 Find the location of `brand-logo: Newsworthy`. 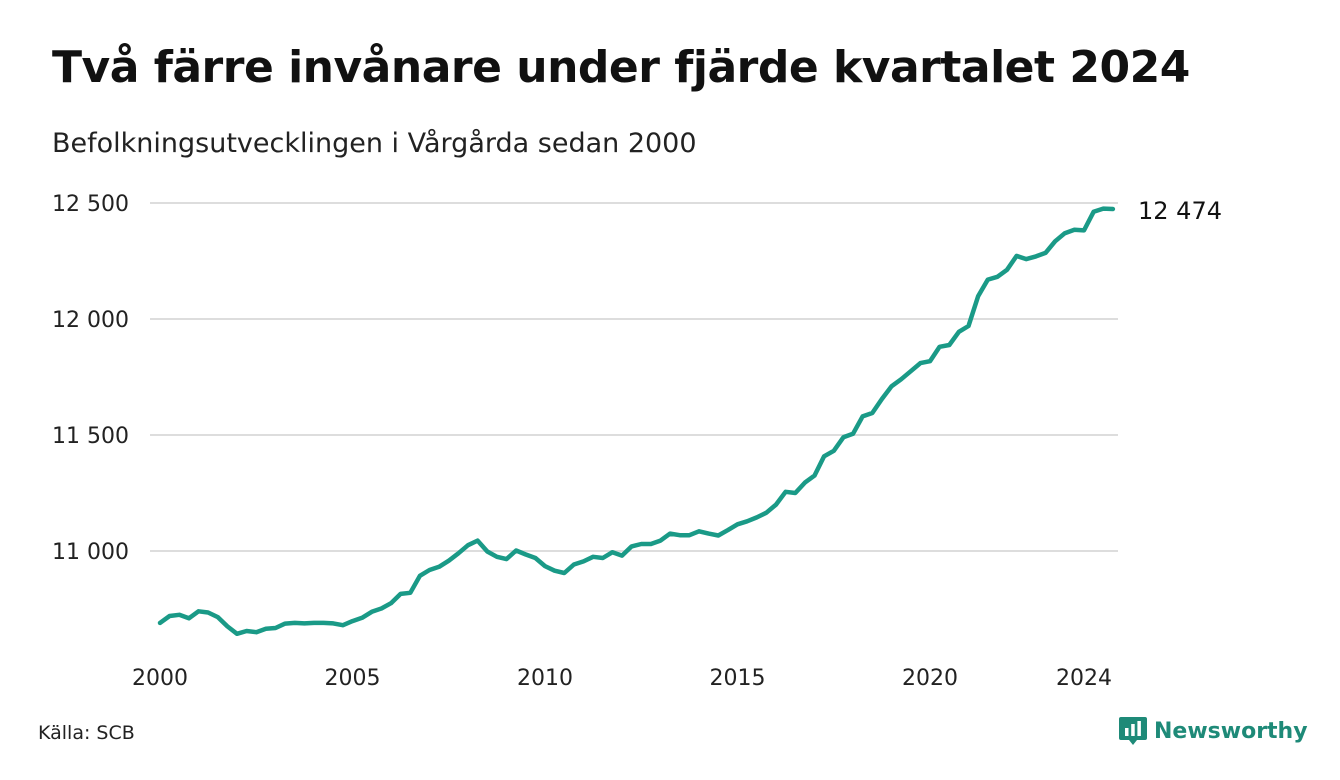

brand-logo: Newsworthy is located at coordinates (1213, 731).